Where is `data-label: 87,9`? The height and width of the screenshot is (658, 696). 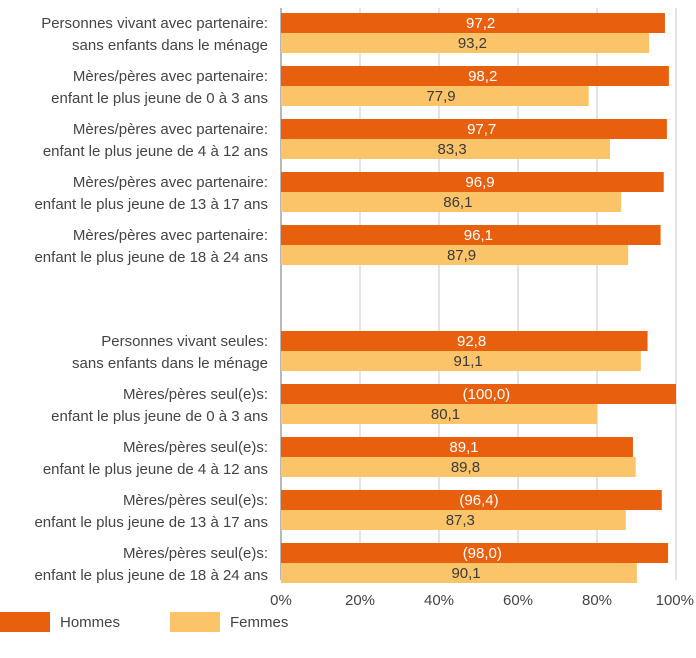 data-label: 87,9 is located at coordinates (461, 255).